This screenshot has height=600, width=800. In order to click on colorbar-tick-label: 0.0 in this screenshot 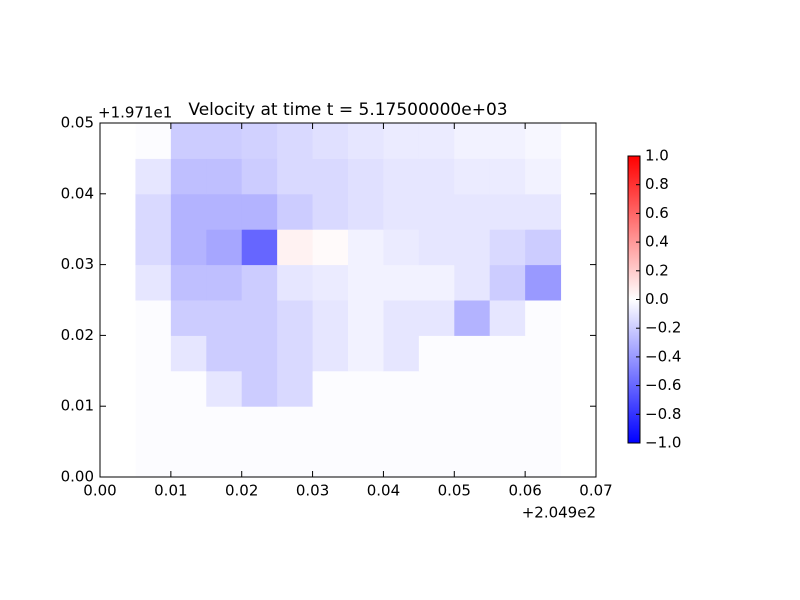, I will do `click(657, 299)`.